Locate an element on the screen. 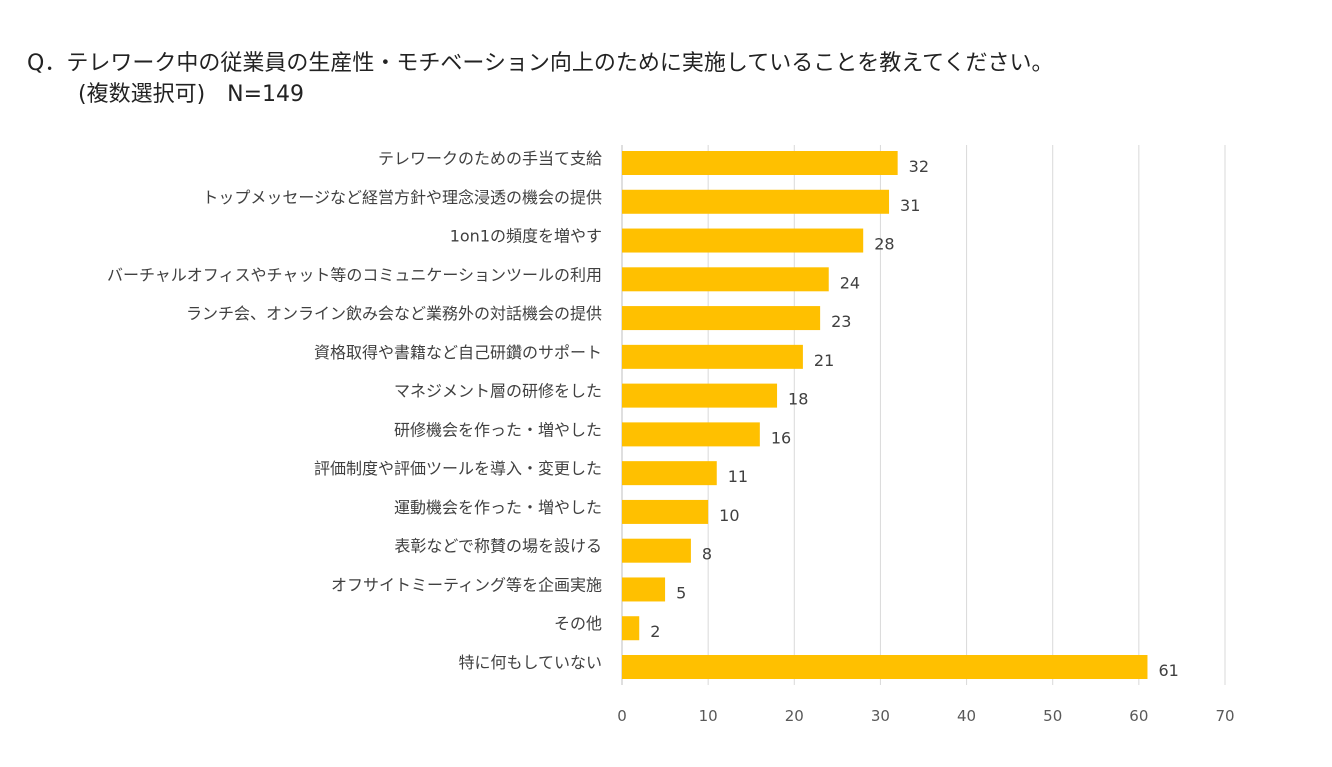 This screenshot has height=767, width=1332. category-label: バーチャルオフィスやチャット等のコミュニケーションツールの利用 is located at coordinates (354, 274).